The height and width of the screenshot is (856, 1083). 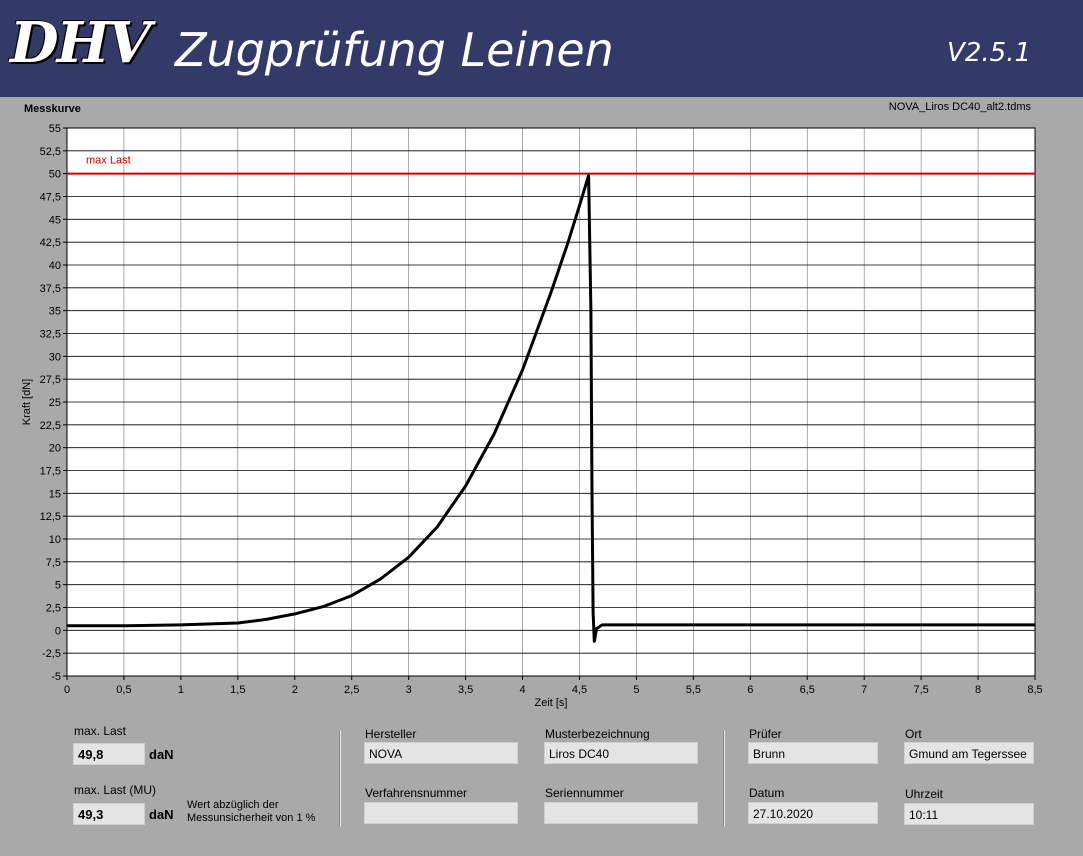 What do you see at coordinates (55, 357) in the screenshot?
I see `y-tick-label: 30` at bounding box center [55, 357].